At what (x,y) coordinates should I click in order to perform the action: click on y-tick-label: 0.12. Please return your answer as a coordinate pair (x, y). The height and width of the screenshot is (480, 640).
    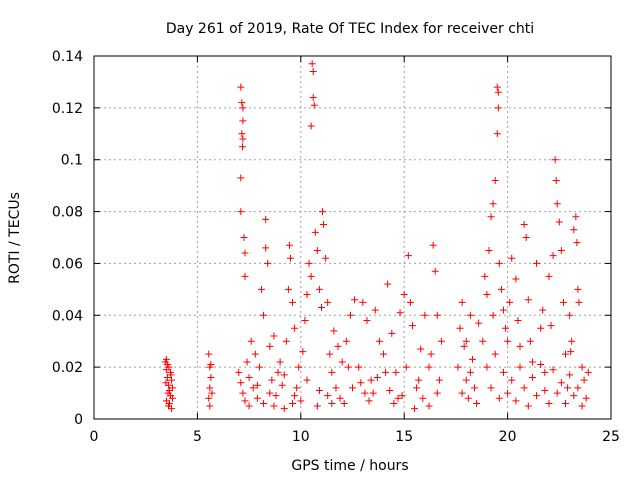
    Looking at the image, I should click on (67, 109).